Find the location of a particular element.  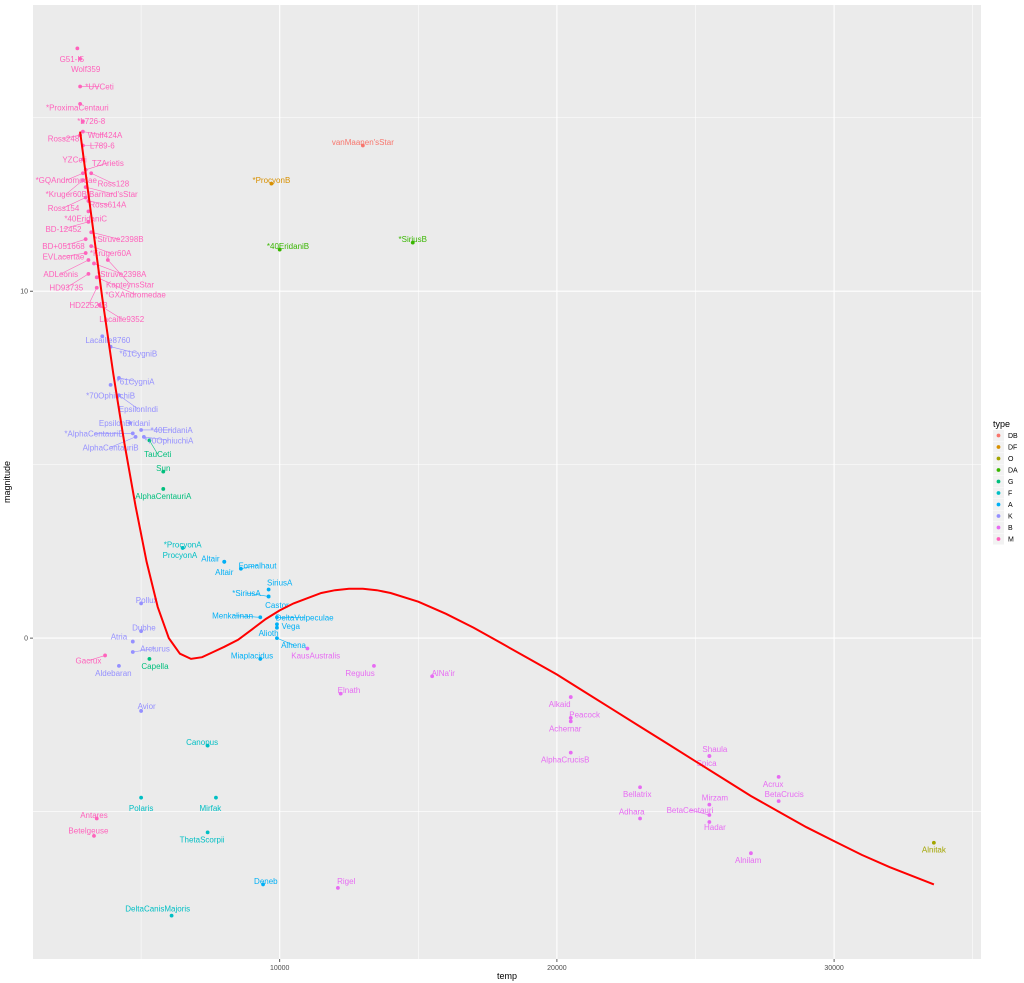

point-label: Miaplacidus is located at coordinates (252, 655).